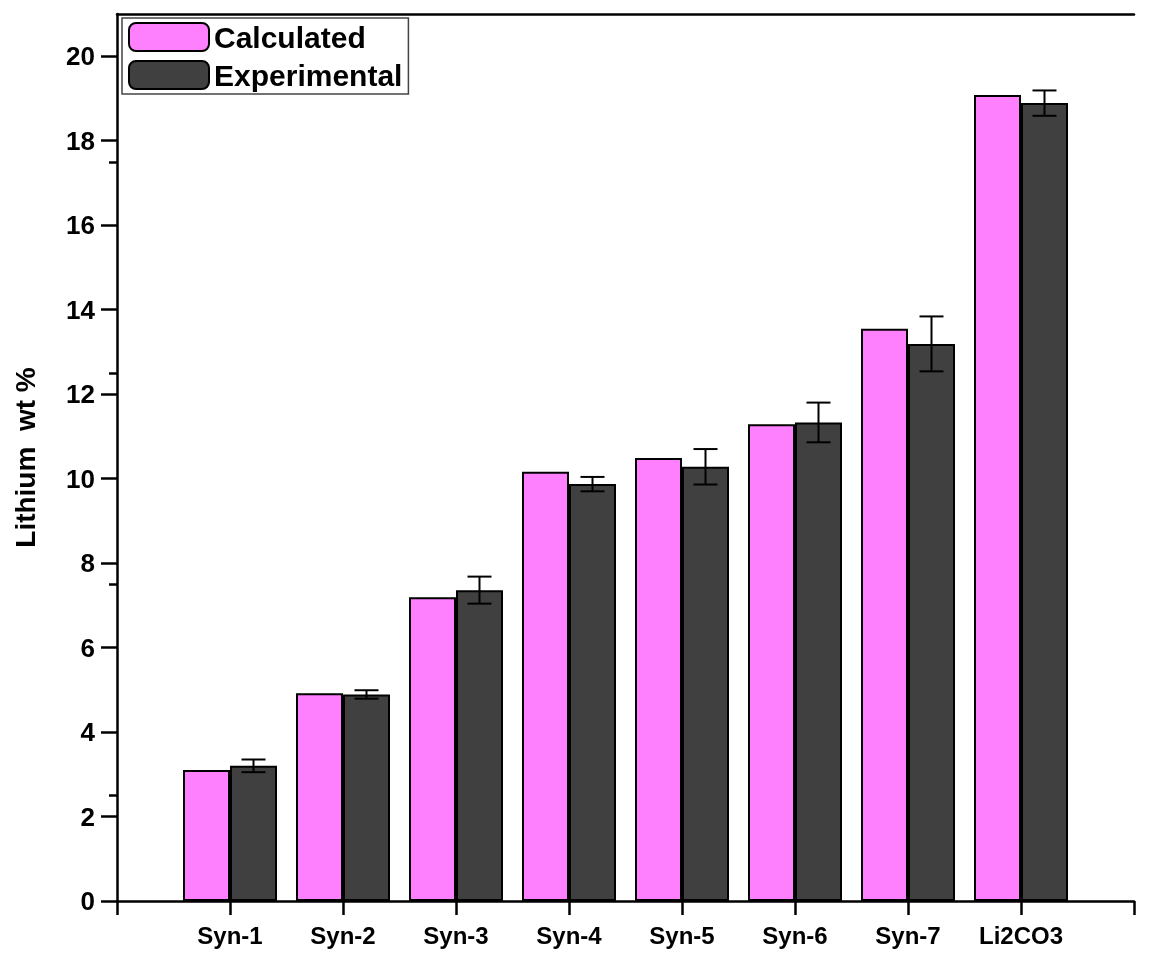 Image resolution: width=1154 pixels, height=961 pixels. What do you see at coordinates (1021, 935) in the screenshot?
I see `x-tick-label: Li2CO3` at bounding box center [1021, 935].